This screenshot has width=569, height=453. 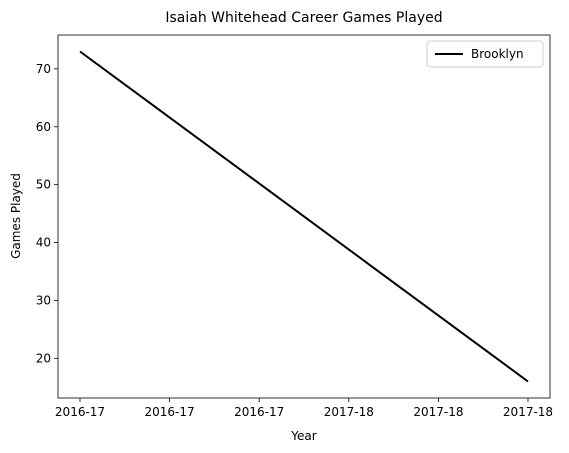 I want to click on legend: Brooklyn, so click(x=485, y=54).